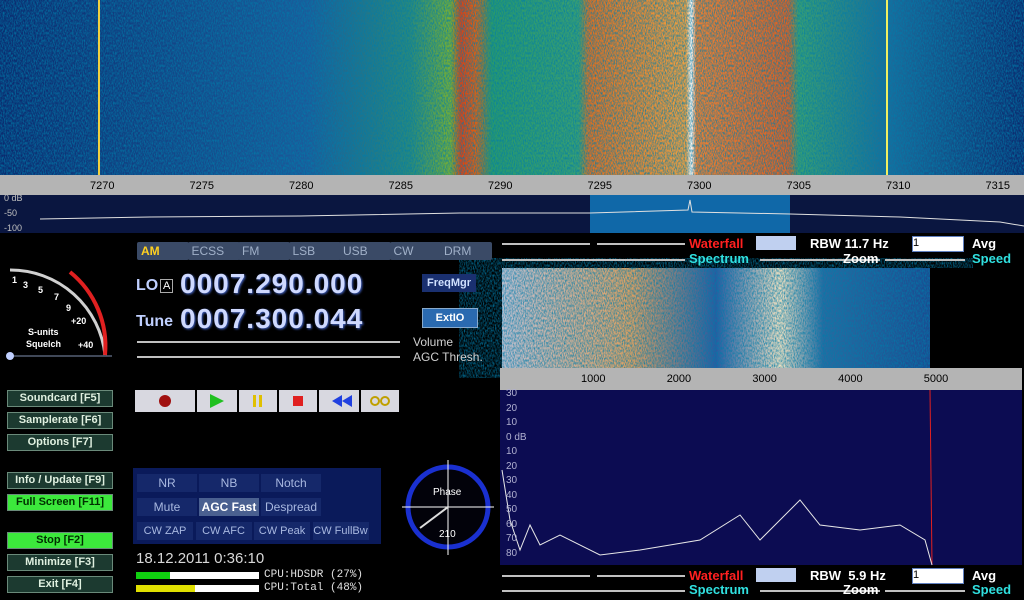 The width and height of the screenshot is (1024, 600). I want to click on rf-spectrum, so click(512, 214).